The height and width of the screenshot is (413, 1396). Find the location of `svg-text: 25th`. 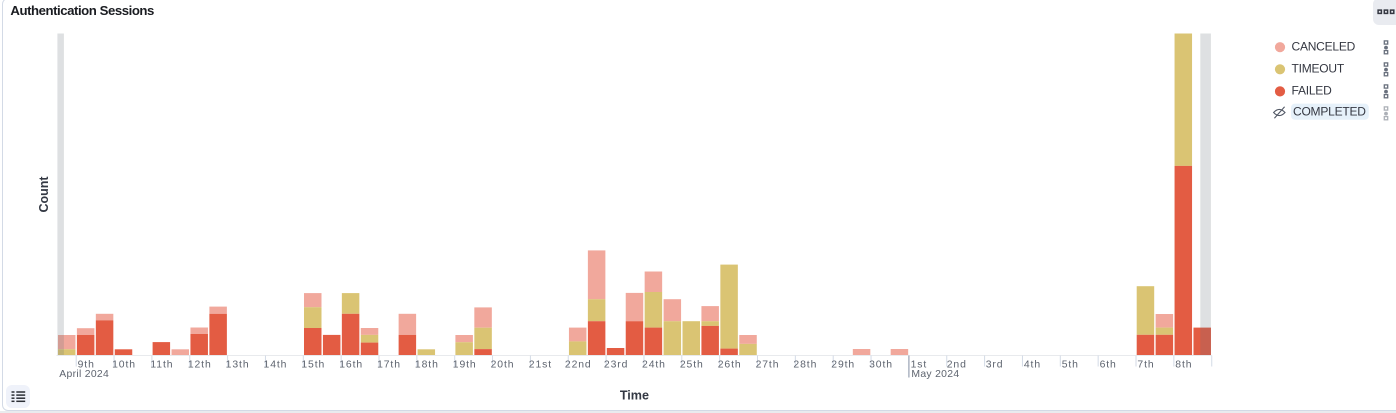

svg-text: 25th is located at coordinates (692, 365).